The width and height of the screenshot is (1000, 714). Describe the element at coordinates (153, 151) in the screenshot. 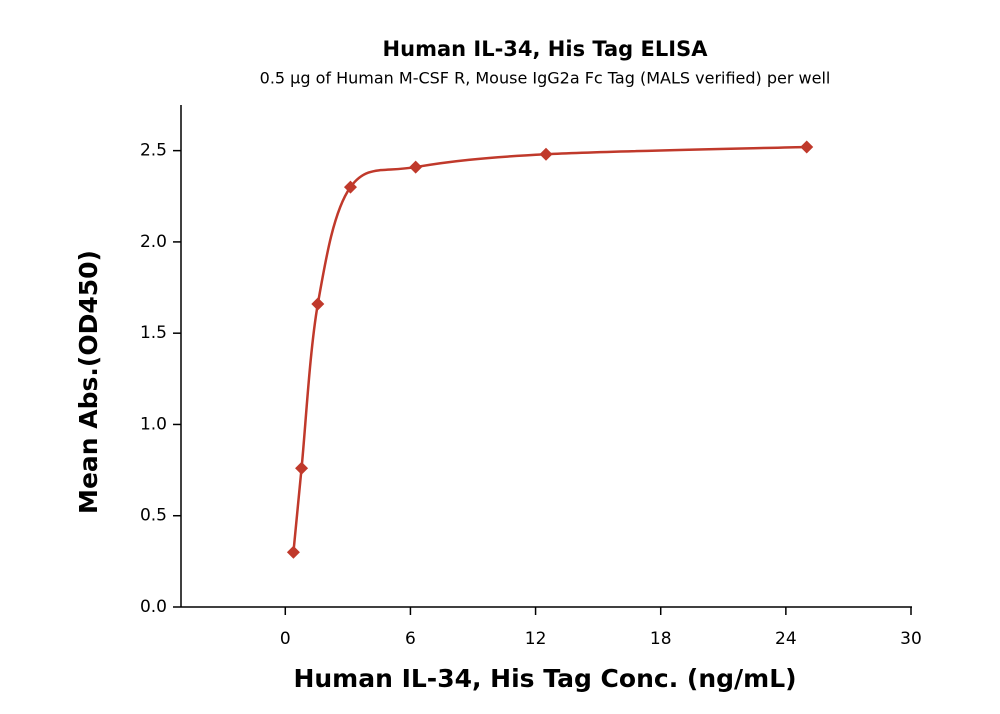

I see `y-tick-label: 2.5` at that location.